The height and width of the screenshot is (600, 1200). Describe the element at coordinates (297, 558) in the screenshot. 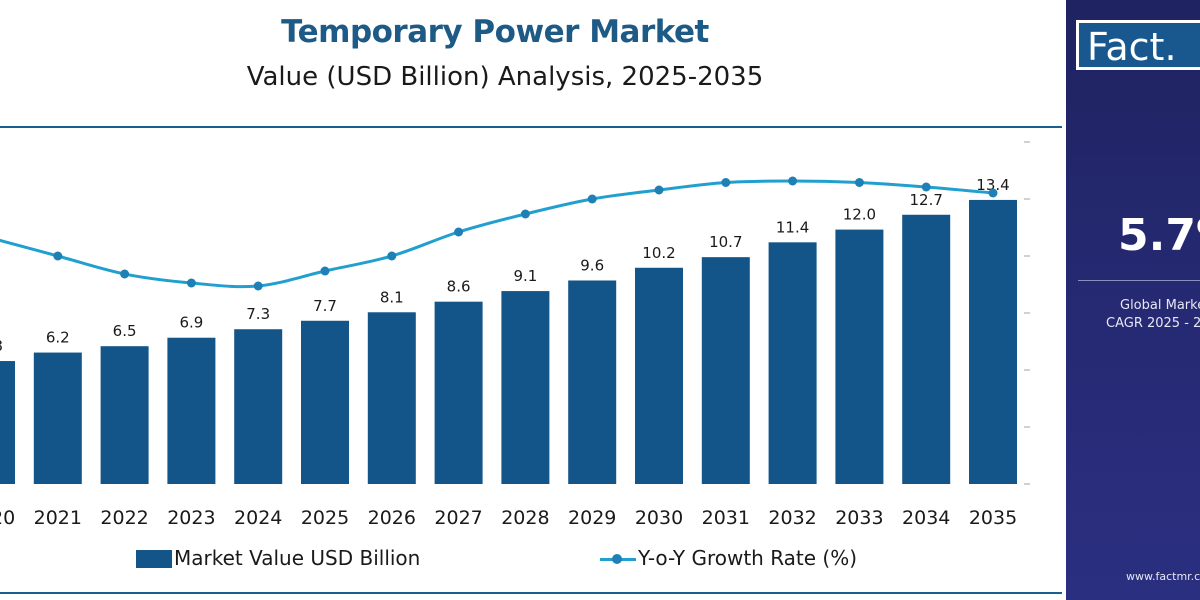

I see `legend-bar-label: Market Value USD Billion` at that location.